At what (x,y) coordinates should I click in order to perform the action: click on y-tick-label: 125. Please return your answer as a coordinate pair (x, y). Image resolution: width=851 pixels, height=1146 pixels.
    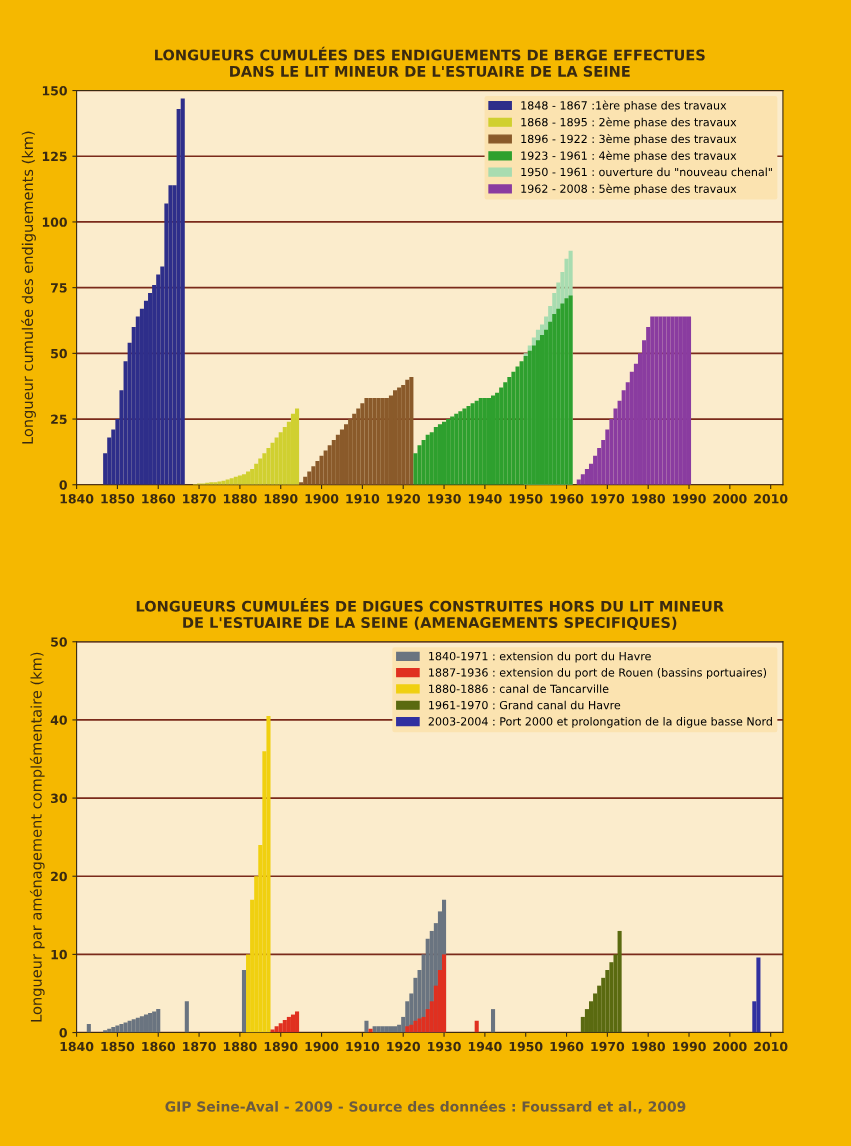
    Looking at the image, I should click on (54, 156).